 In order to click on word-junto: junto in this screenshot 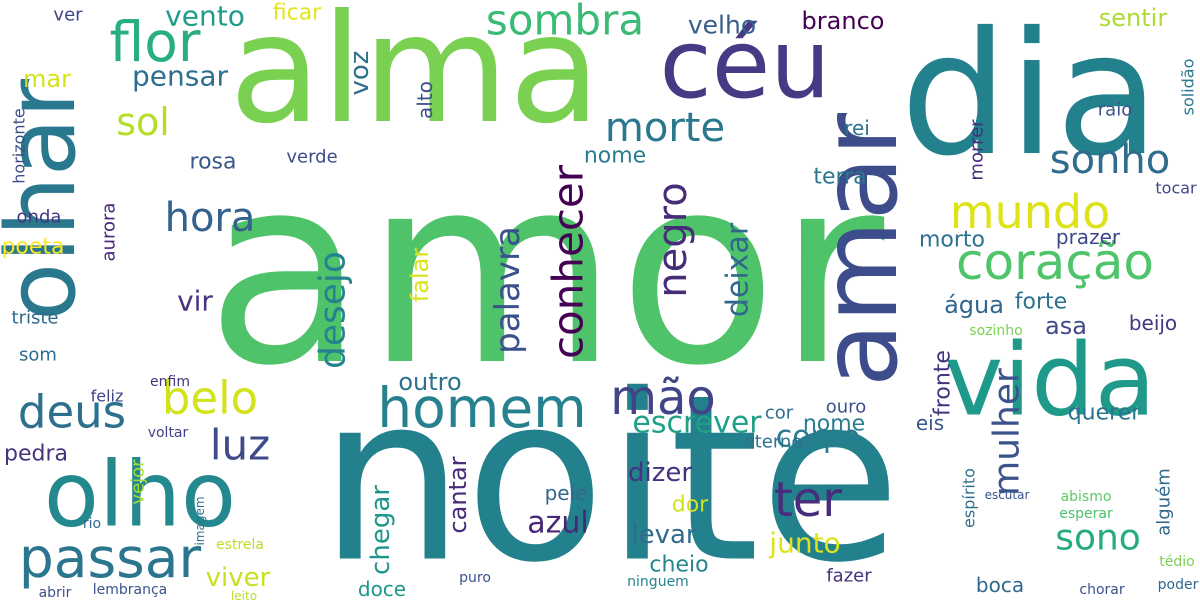, I will do `click(804, 543)`.